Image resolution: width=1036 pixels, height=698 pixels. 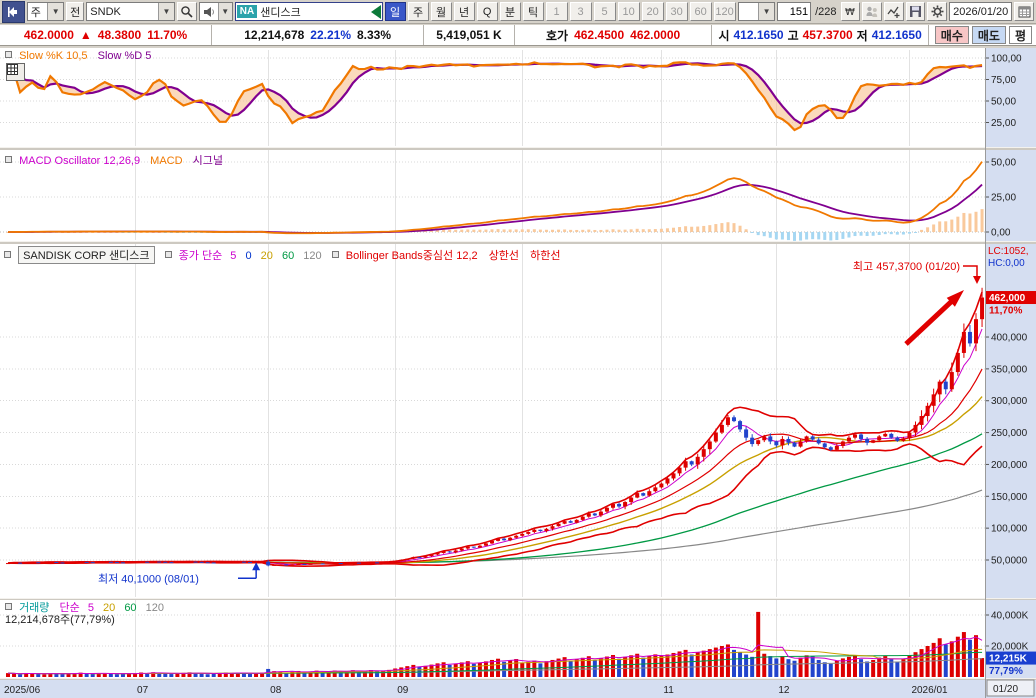 What do you see at coordinates (495, 96) in the screenshot?
I see `stochastic-panel` at bounding box center [495, 96].